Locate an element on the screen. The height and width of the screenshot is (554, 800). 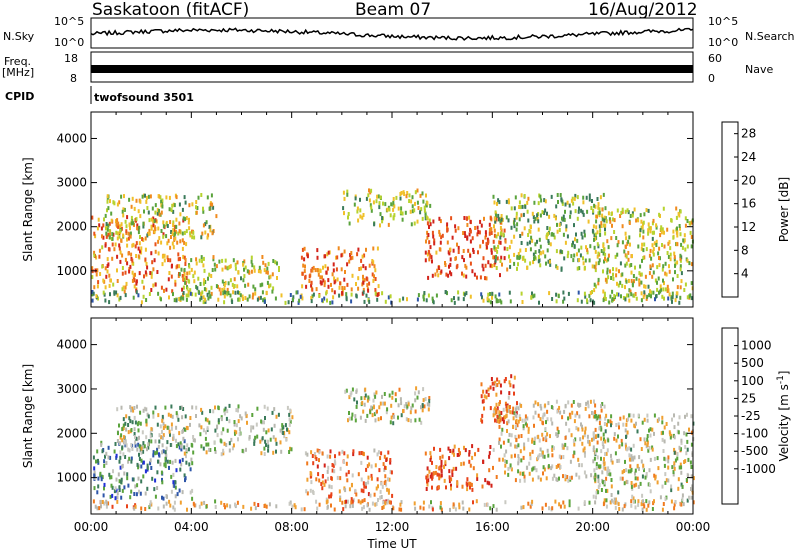
colorbar-tick-label: 25 is located at coordinates (748, 398).